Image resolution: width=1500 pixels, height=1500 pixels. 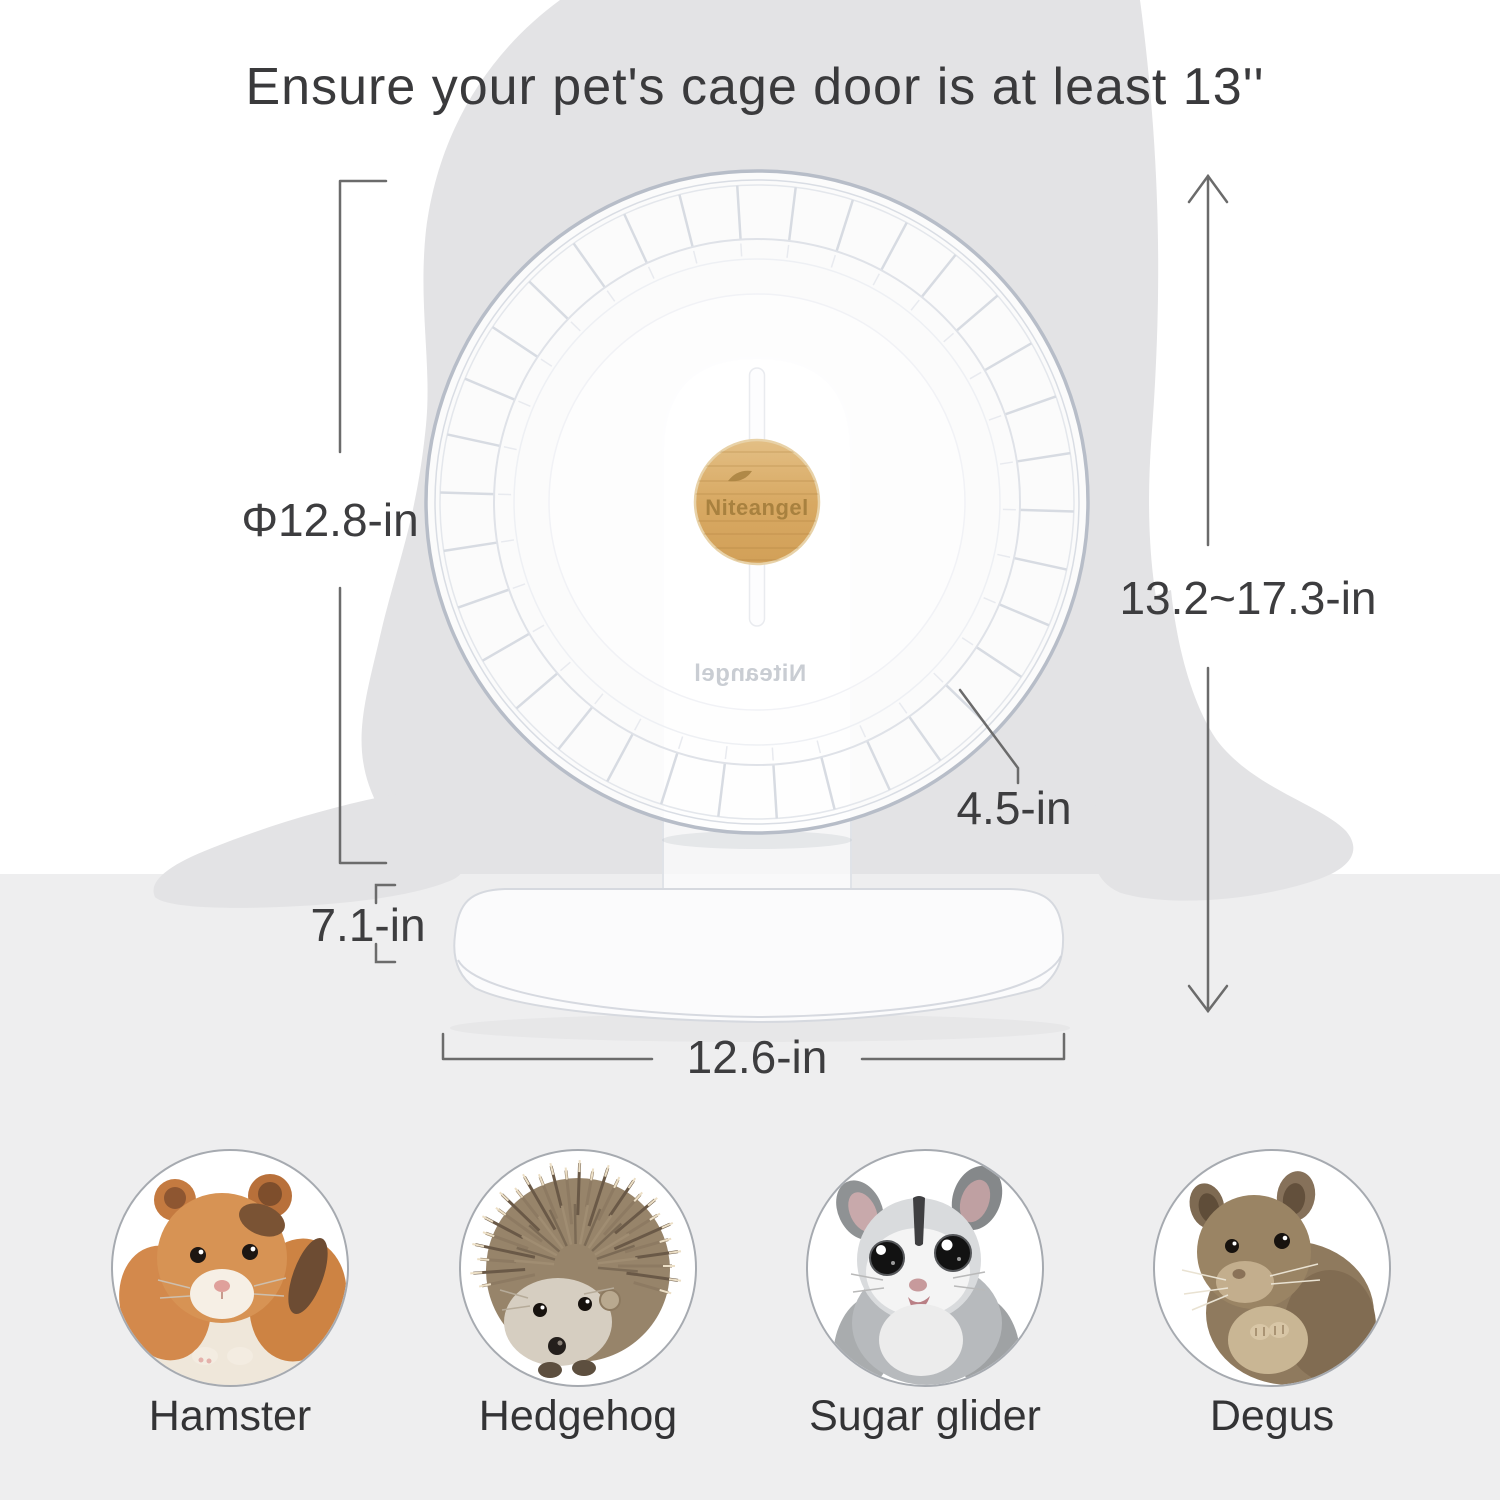 I want to click on base-depth-dimension: 7.1-in, so click(x=368, y=923).